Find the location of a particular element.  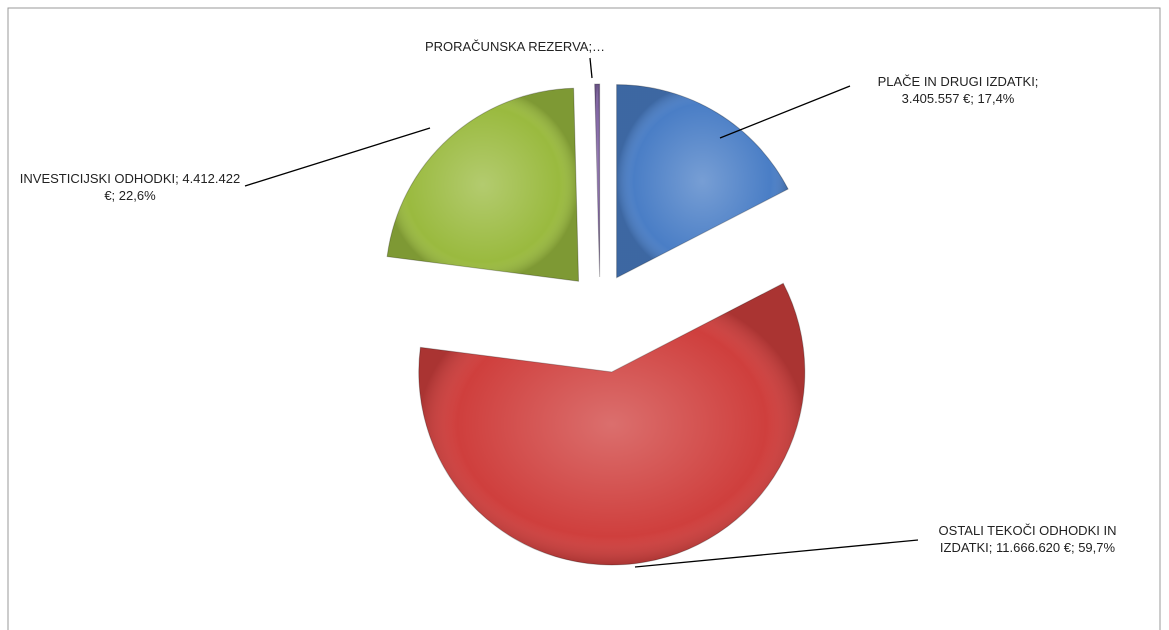

value-label: 11.666.620 €; 59,7% is located at coordinates (1056, 547).